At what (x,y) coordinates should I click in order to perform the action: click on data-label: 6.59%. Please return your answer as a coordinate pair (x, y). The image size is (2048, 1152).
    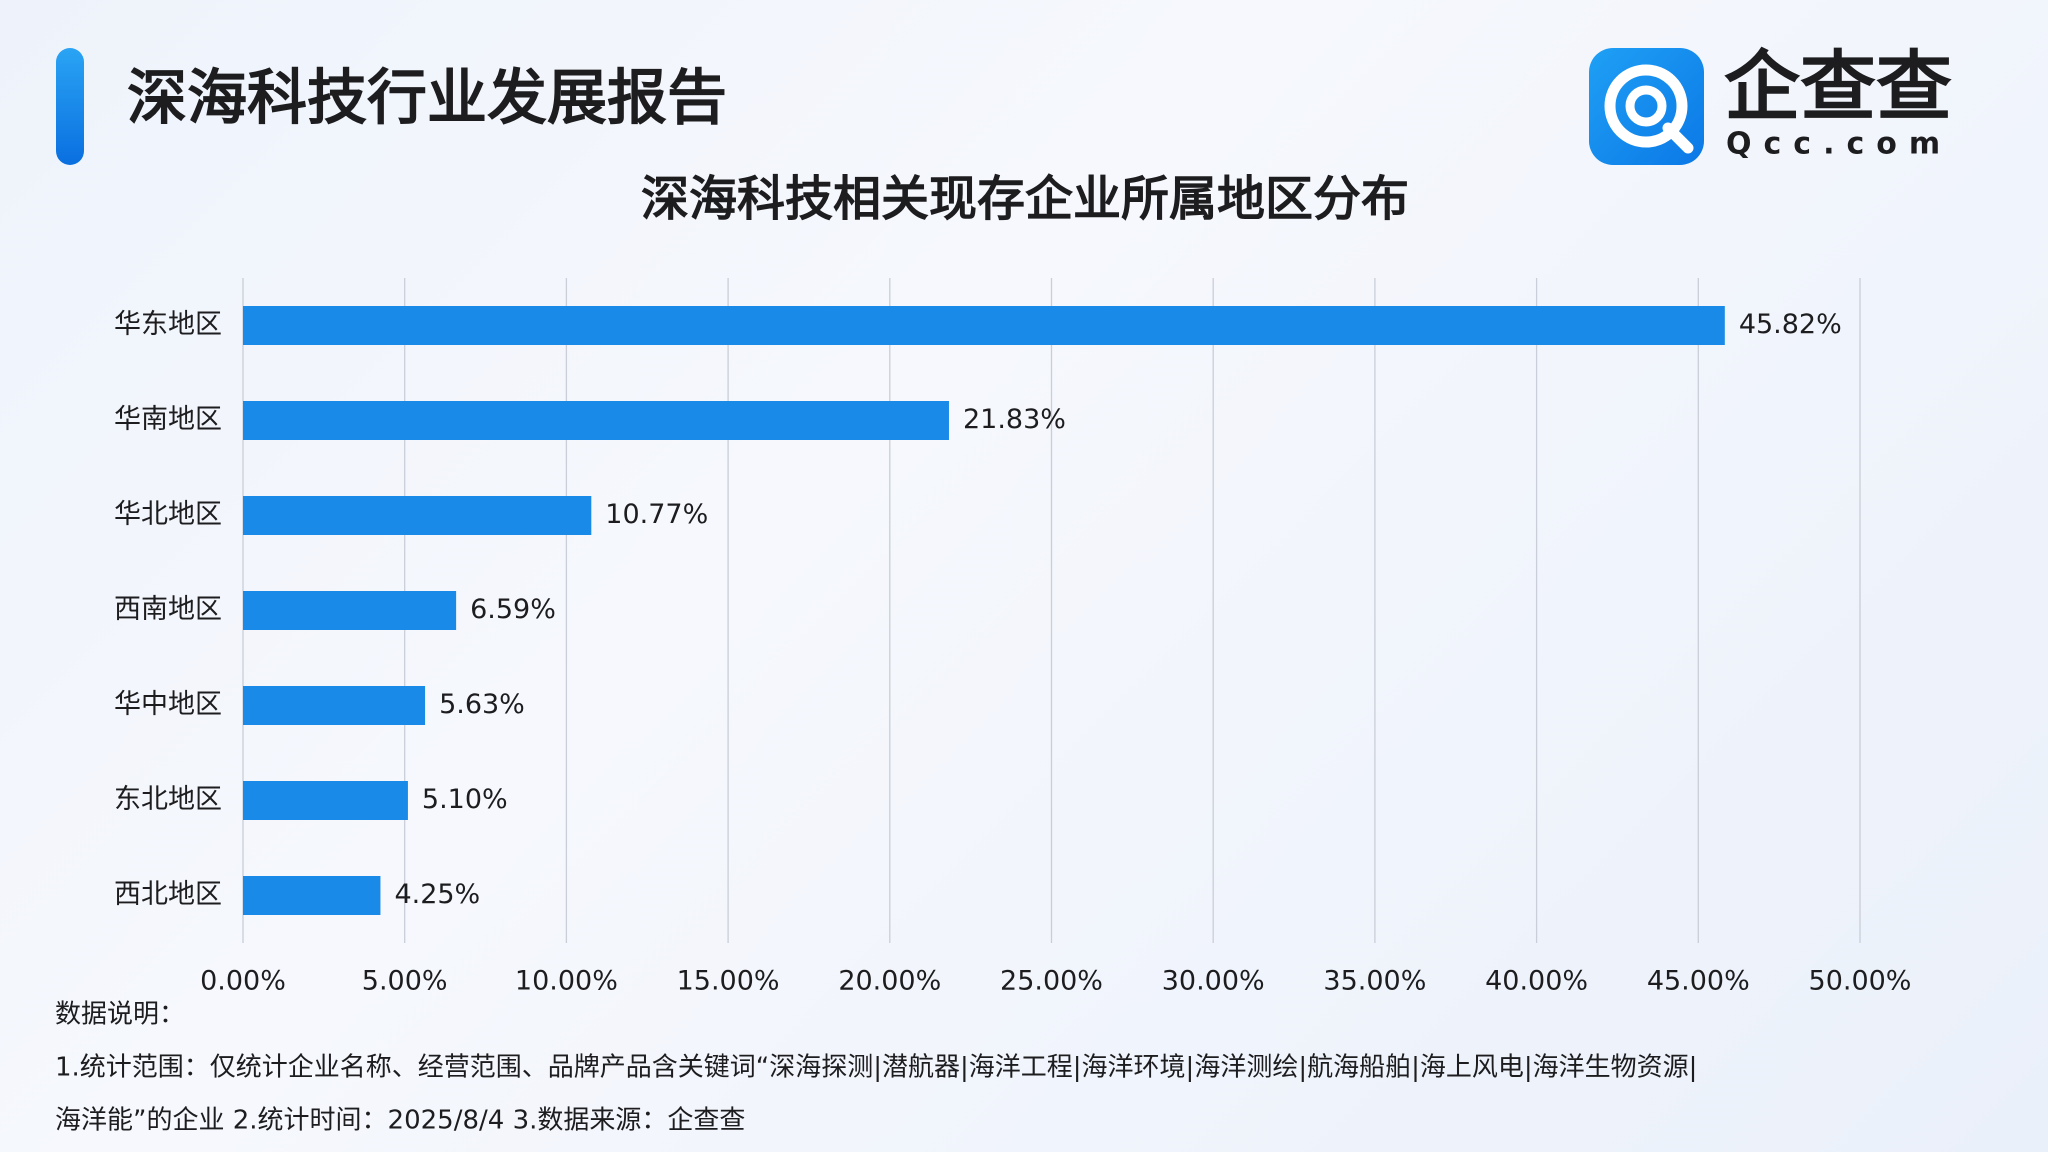
    Looking at the image, I should click on (513, 609).